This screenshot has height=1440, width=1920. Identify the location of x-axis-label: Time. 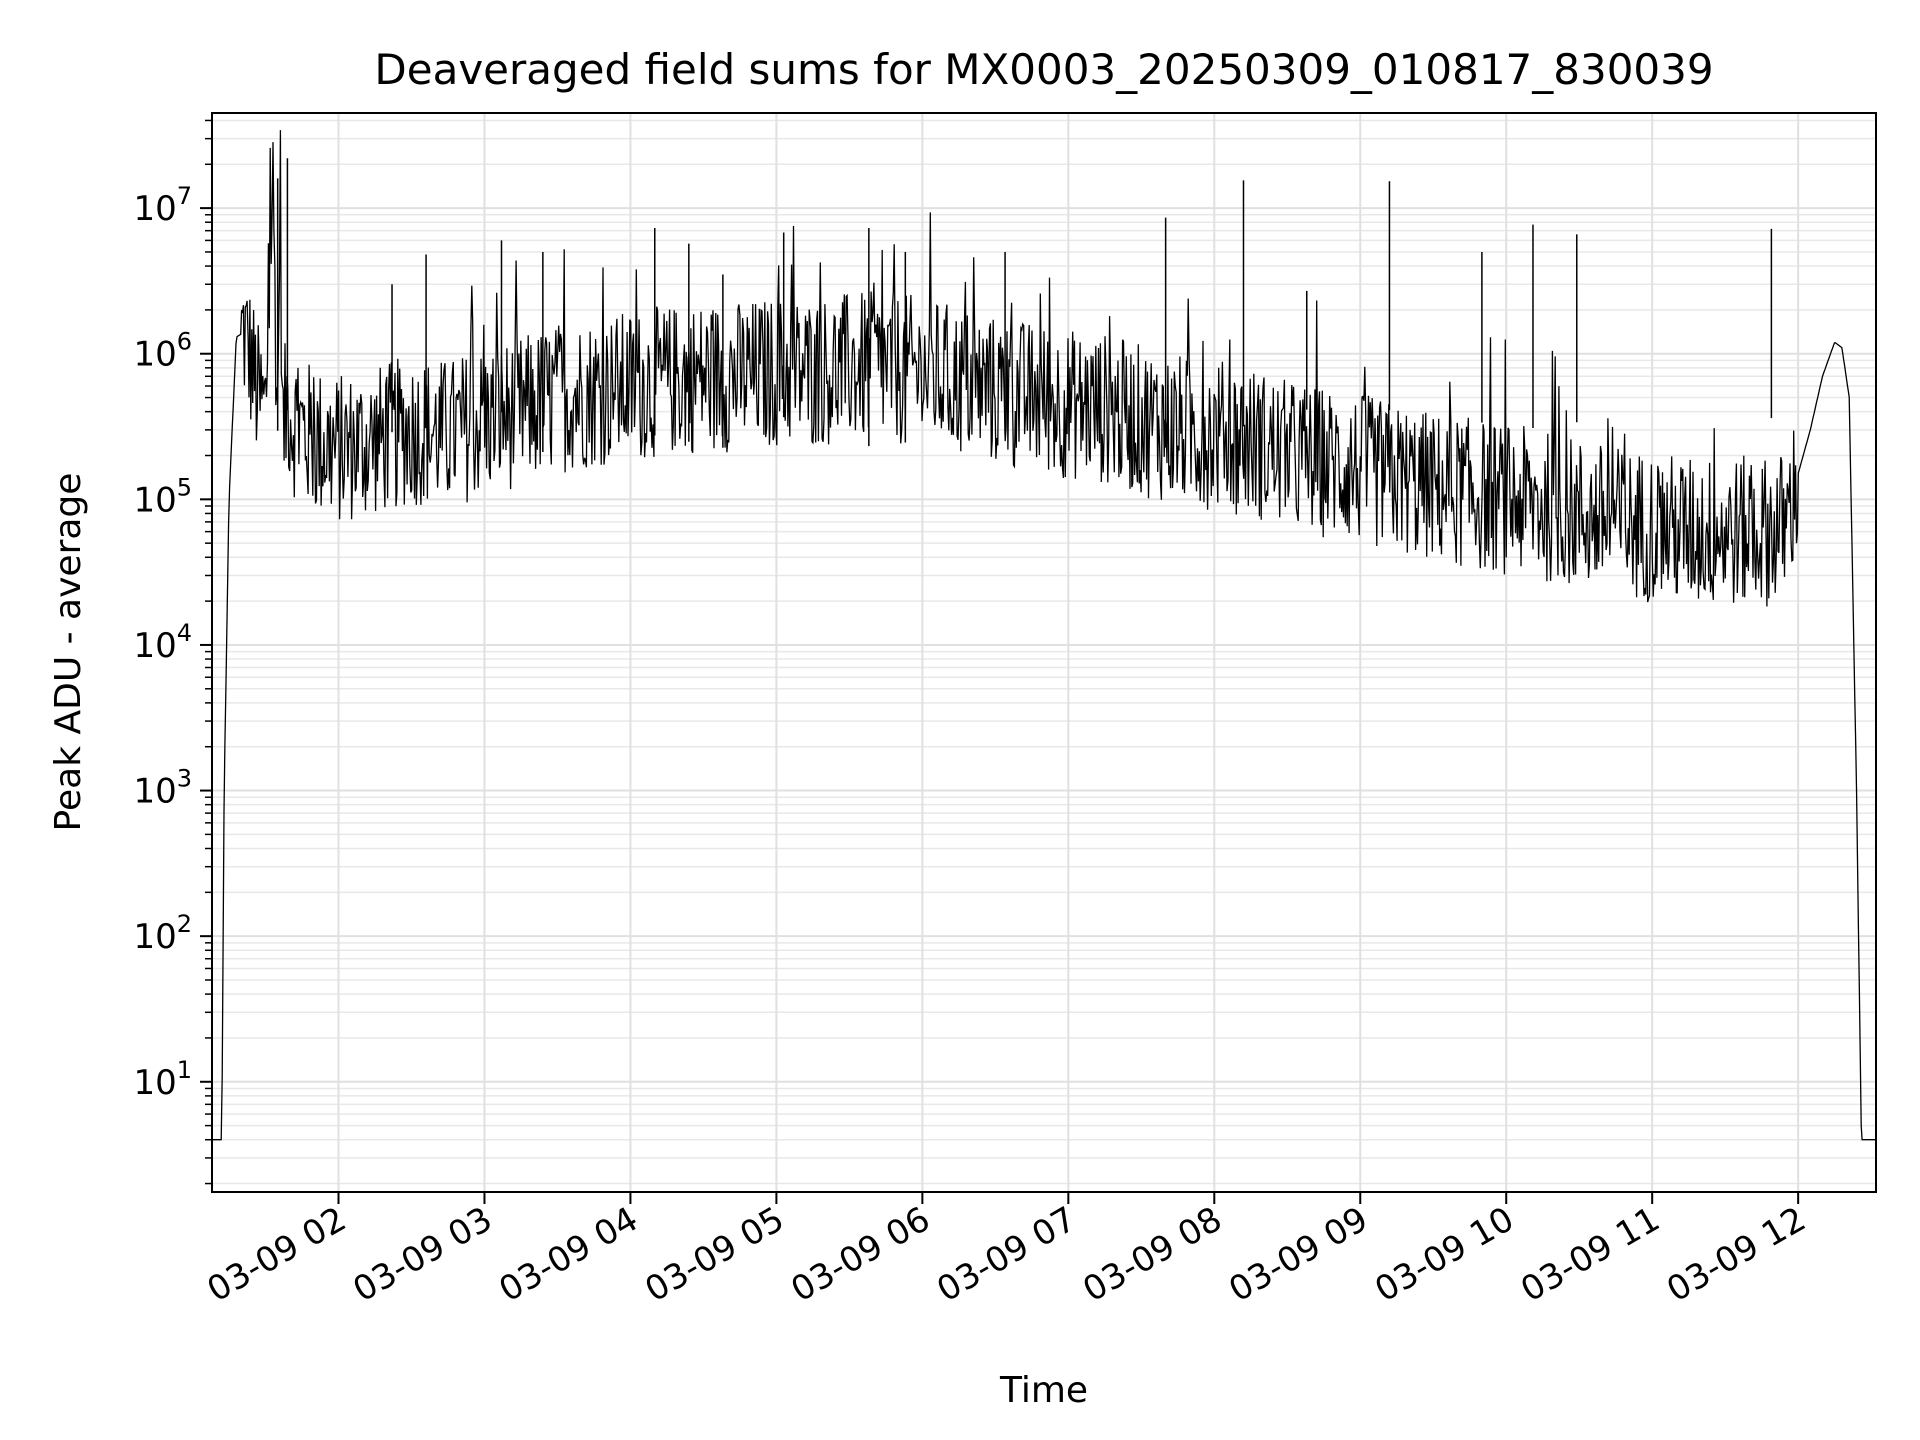
(1043, 1390).